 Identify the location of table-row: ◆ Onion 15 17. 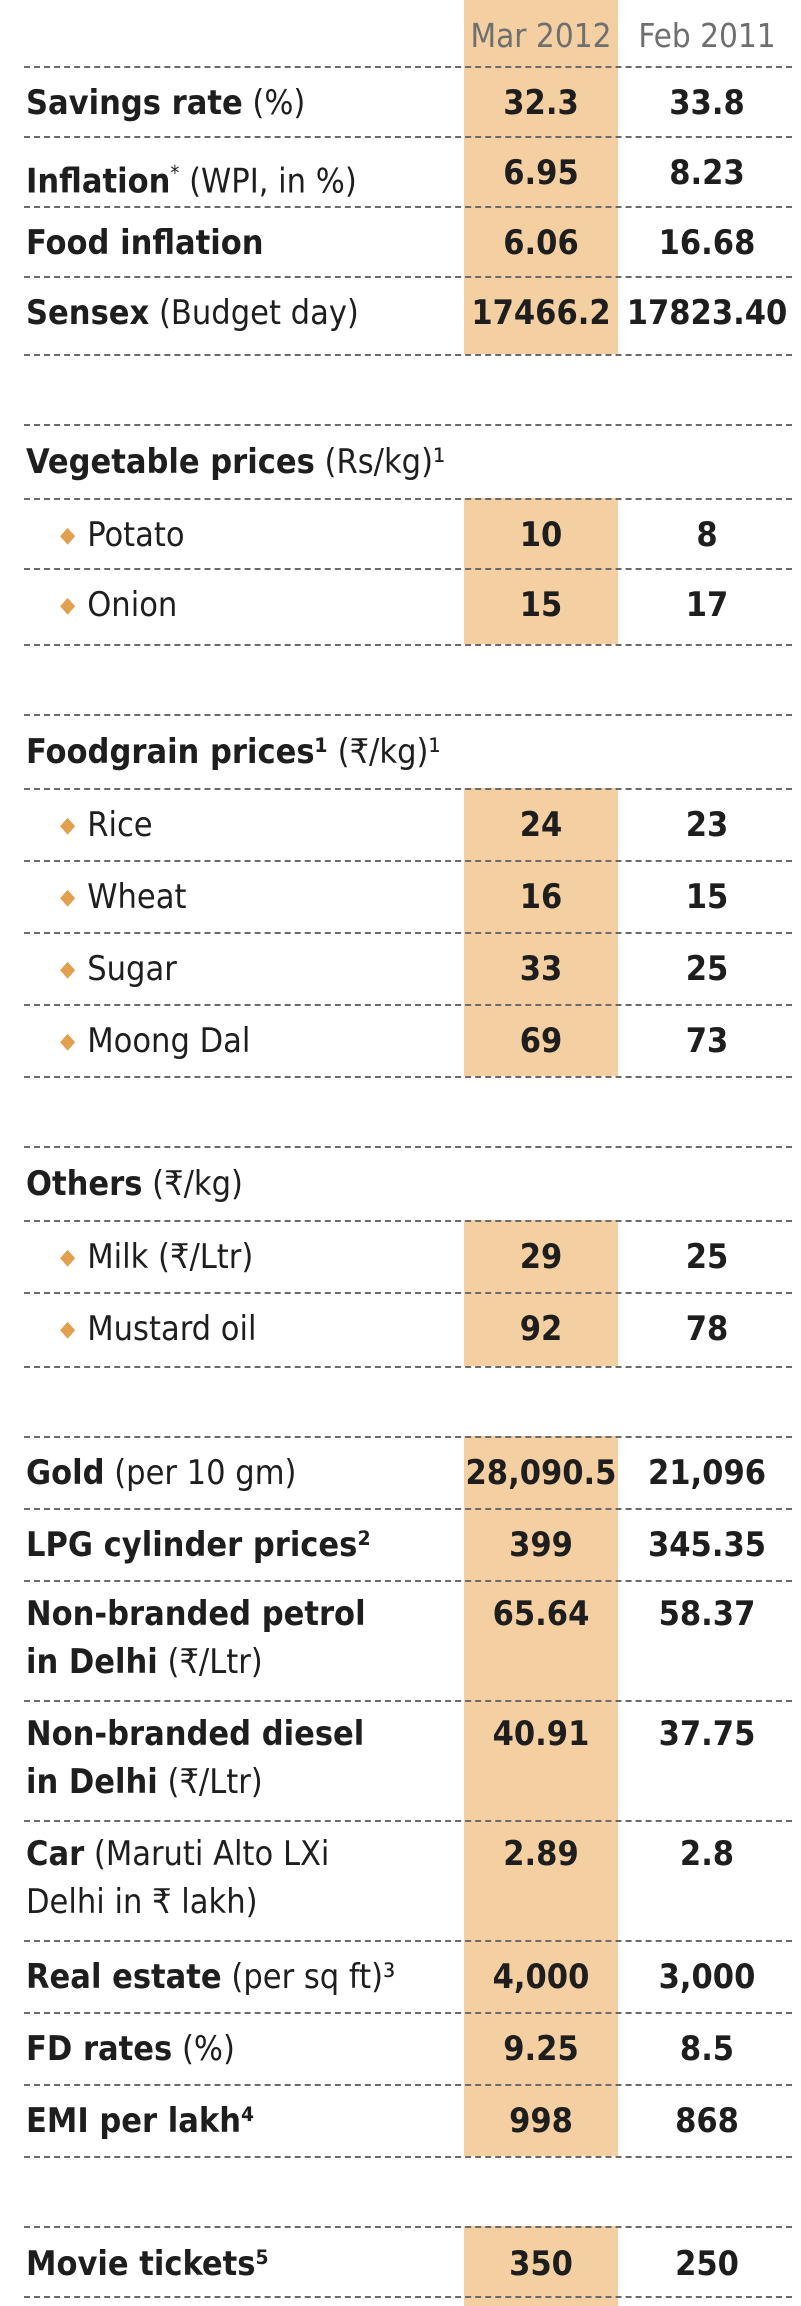
(408, 607).